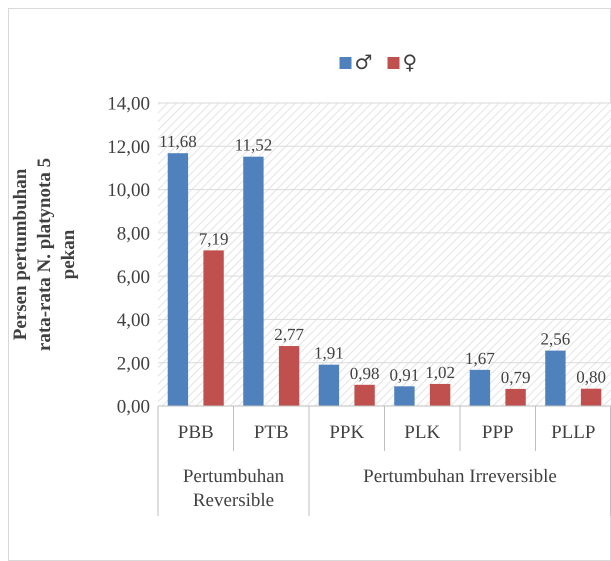 This screenshot has height=561, width=611. What do you see at coordinates (555, 339) in the screenshot?
I see `data-label: 2,56` at bounding box center [555, 339].